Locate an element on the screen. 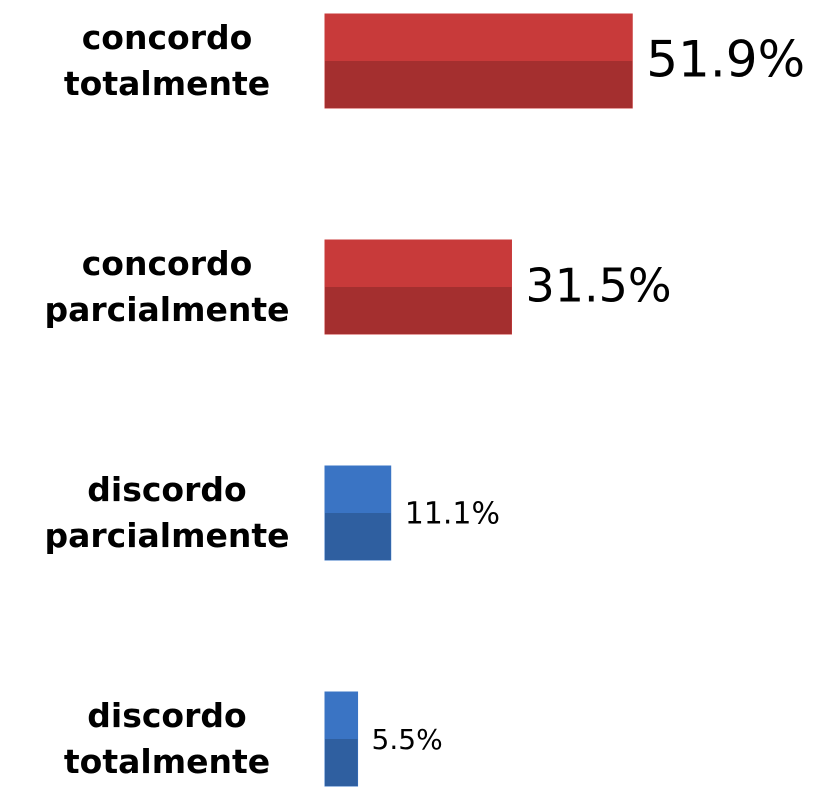 The width and height of the screenshot is (826, 787). category-label: discordo parcialmente is located at coordinates (167, 512).